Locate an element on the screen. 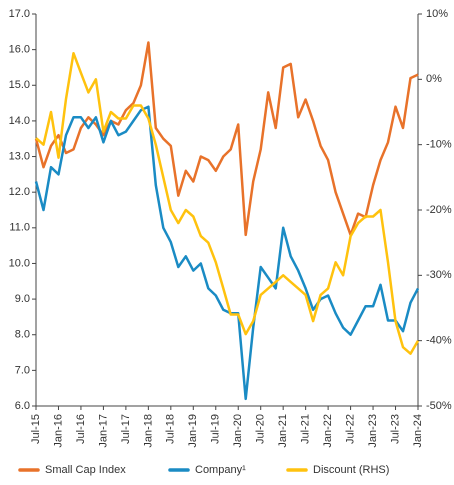 The height and width of the screenshot is (485, 454). legend-label: Company¹ is located at coordinates (220, 470).